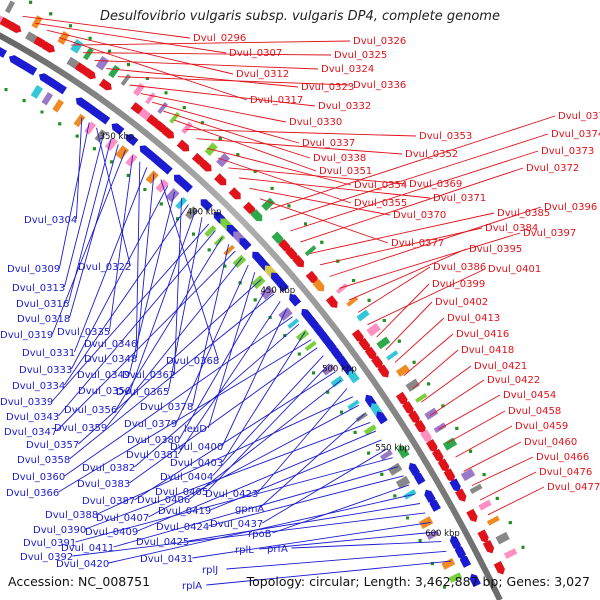 The image size is (600, 600). What do you see at coordinates (419, 215) in the screenshot?
I see `gene-label-forward: Dvul_0370` at bounding box center [419, 215].